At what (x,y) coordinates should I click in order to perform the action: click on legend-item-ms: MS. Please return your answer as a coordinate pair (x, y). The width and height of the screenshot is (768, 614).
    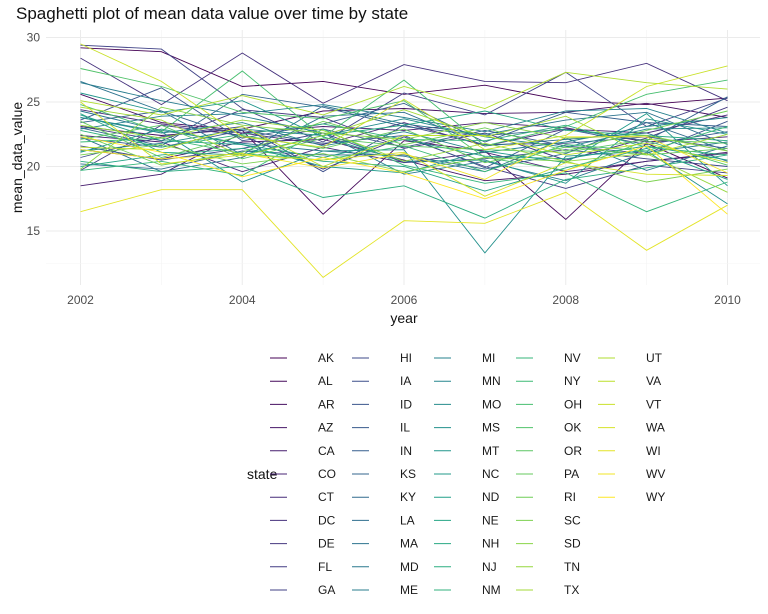
    Looking at the image, I should click on (467, 428).